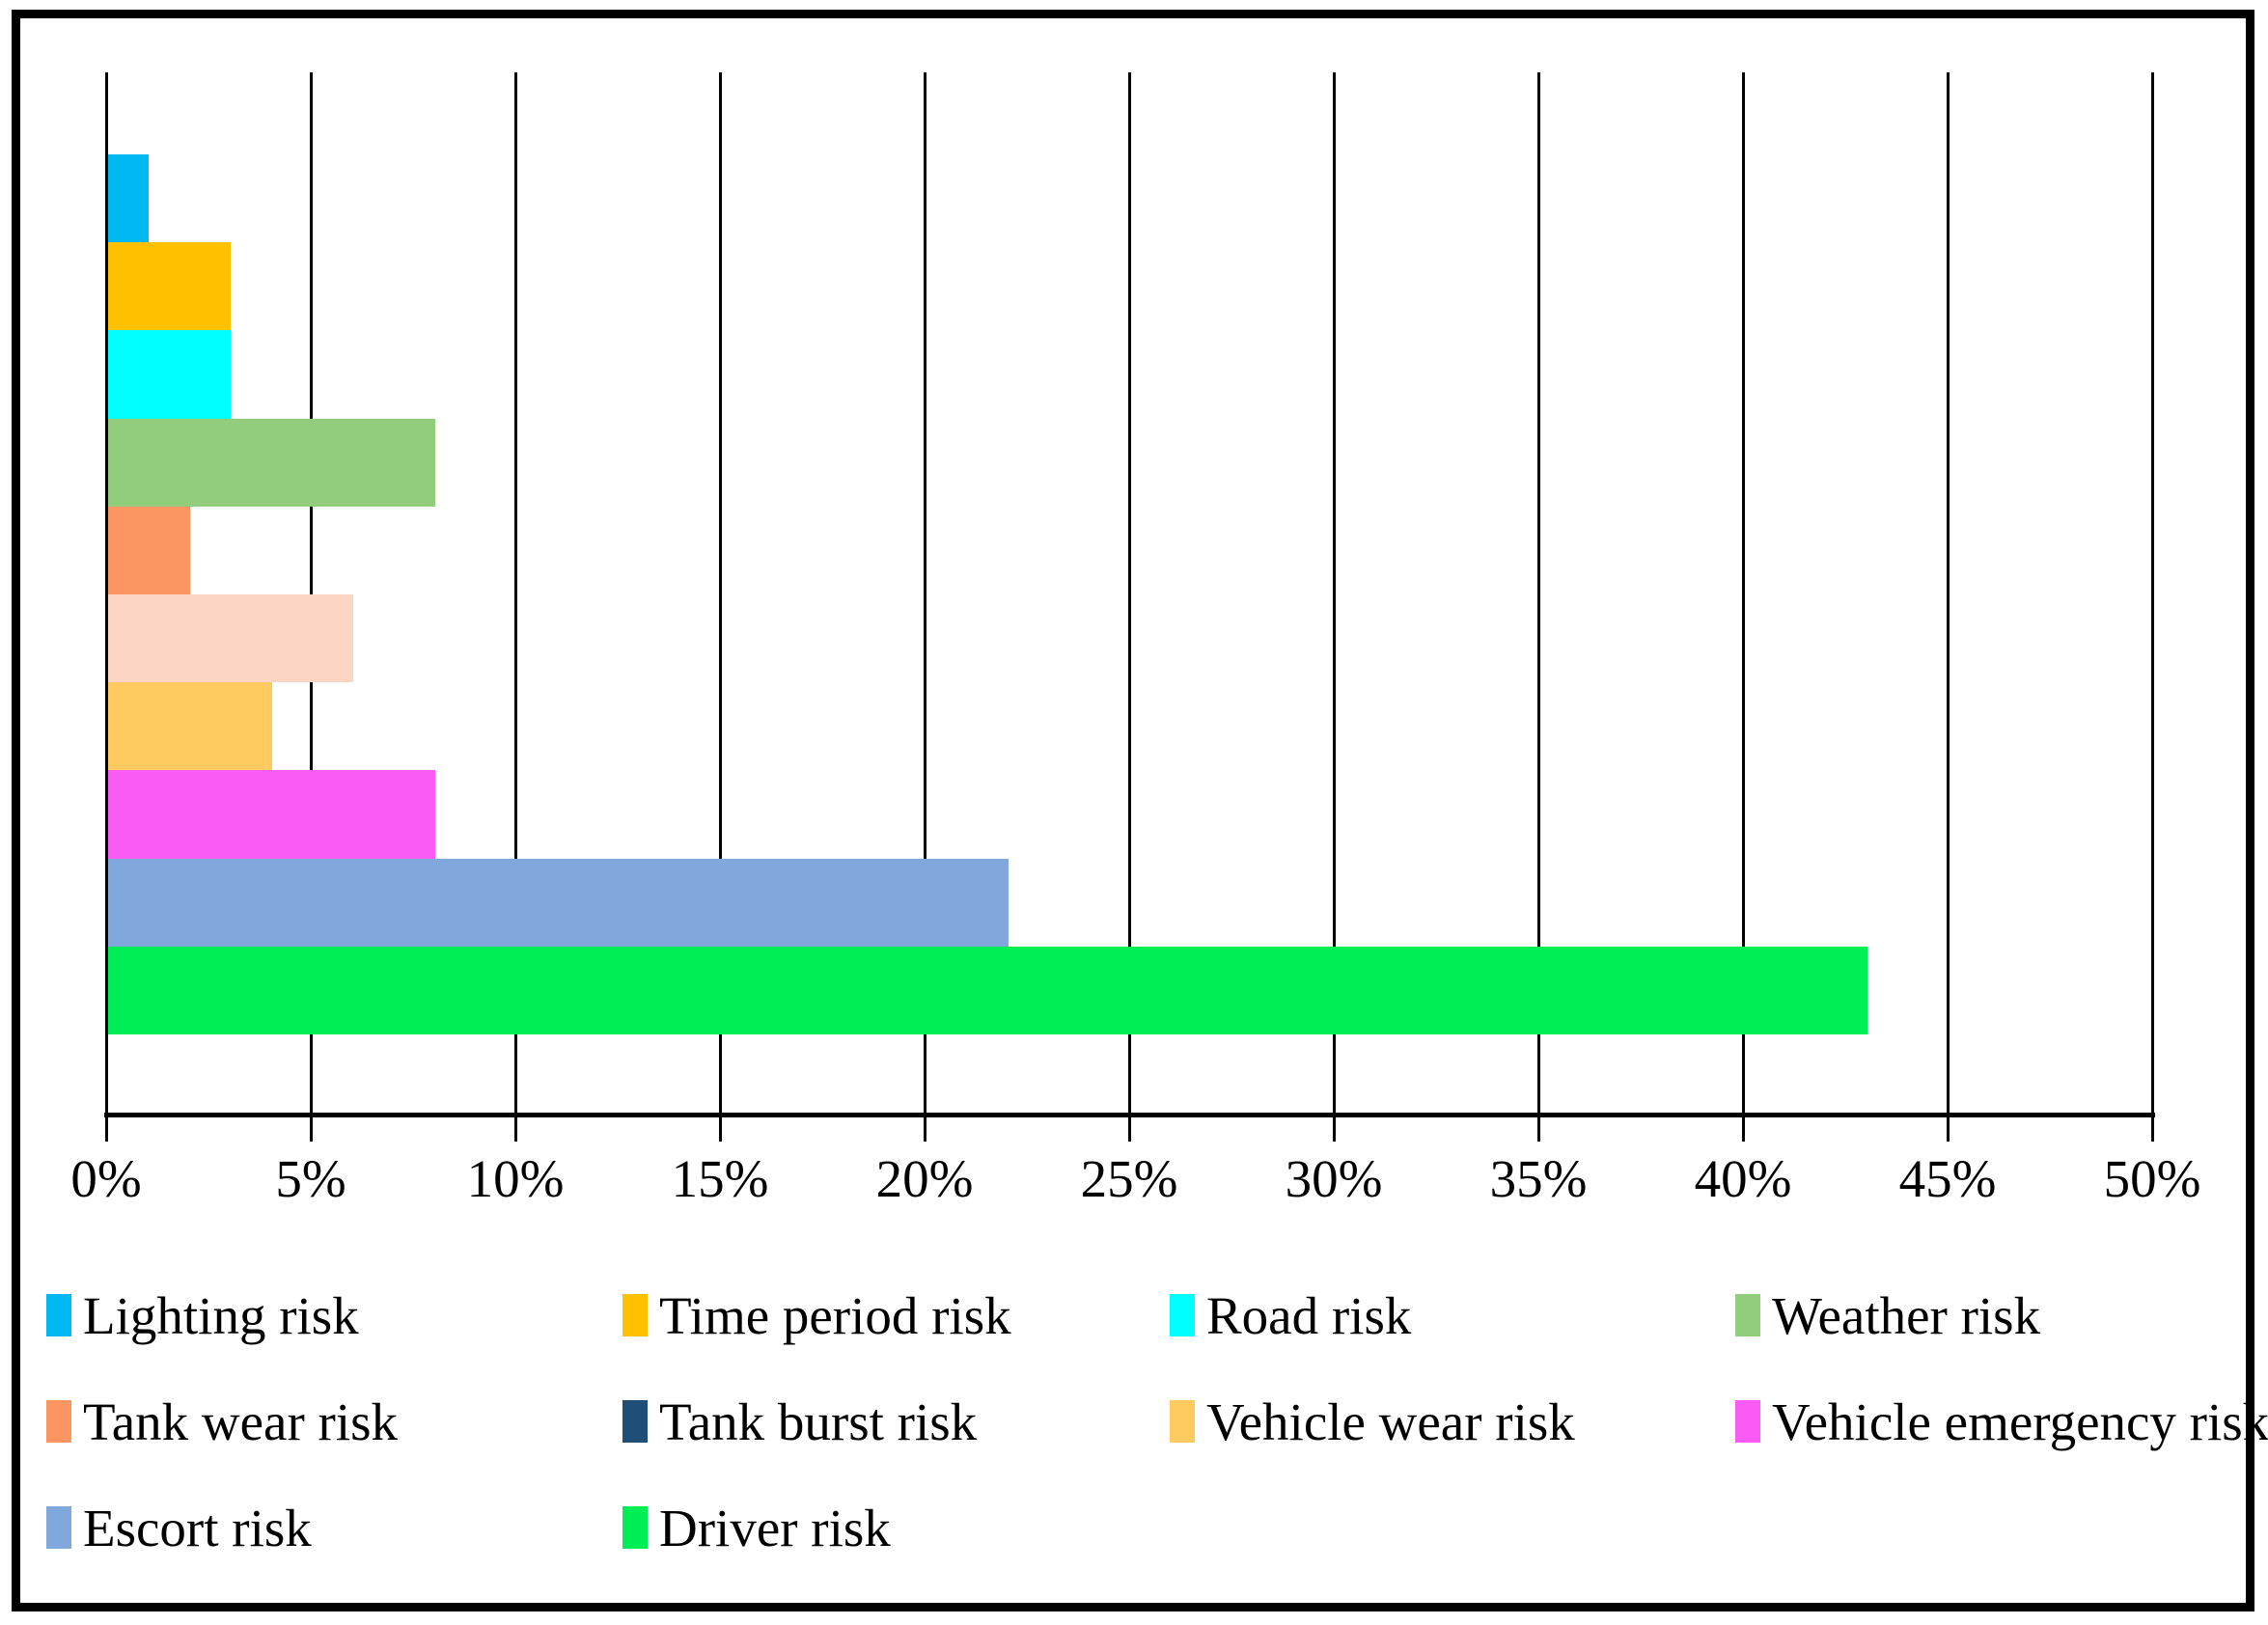 The image size is (2268, 1625). Describe the element at coordinates (2152, 1128) in the screenshot. I see `tick-mark-50-` at that location.